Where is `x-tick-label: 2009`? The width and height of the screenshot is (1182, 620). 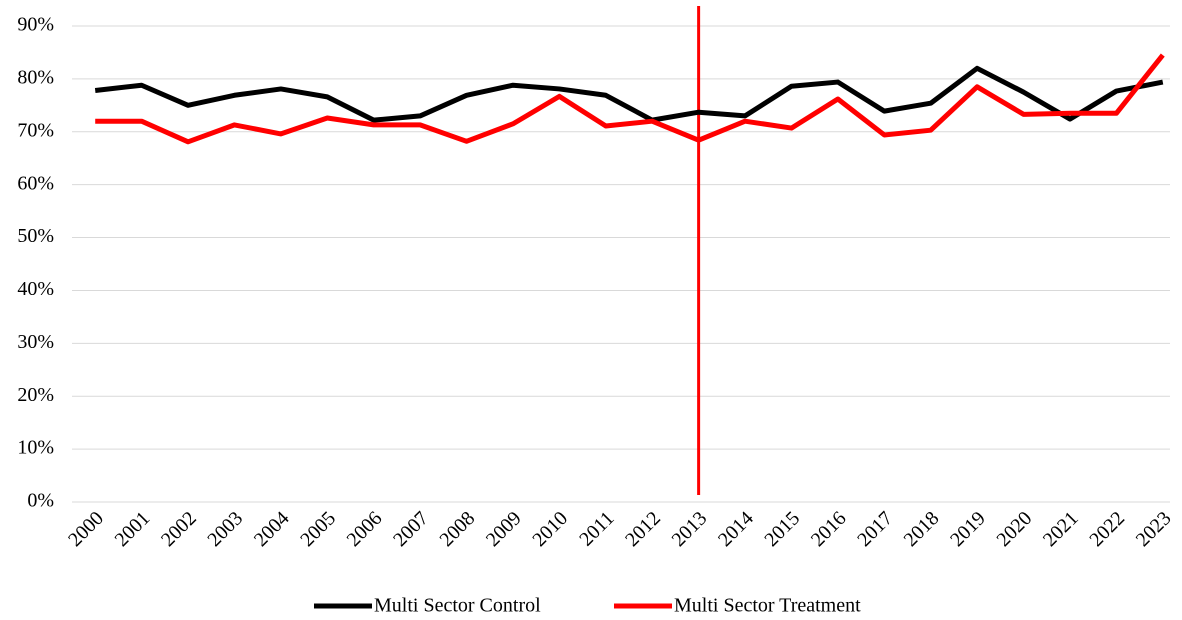 x-tick-label: 2009 is located at coordinates (504, 529).